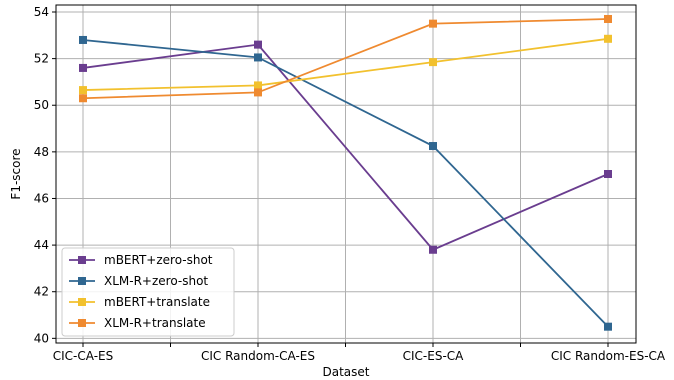 This screenshot has width=674, height=380. Describe the element at coordinates (41, 152) in the screenshot. I see `y-tick-label: 48` at that location.